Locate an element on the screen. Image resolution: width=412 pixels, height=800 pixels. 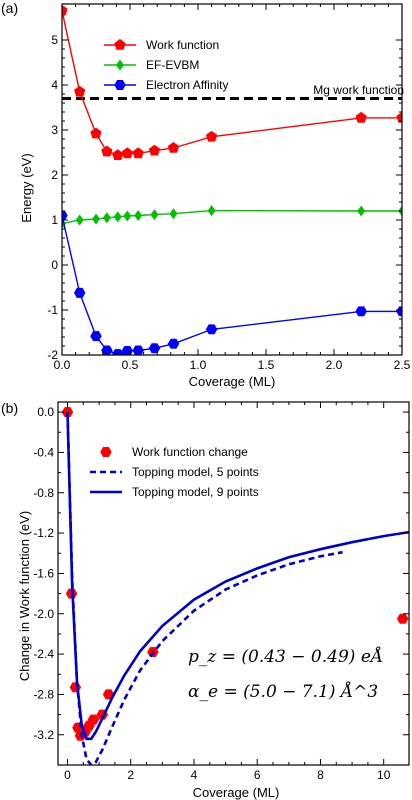
legend-work-function-label: Work function is located at coordinates (182, 45).